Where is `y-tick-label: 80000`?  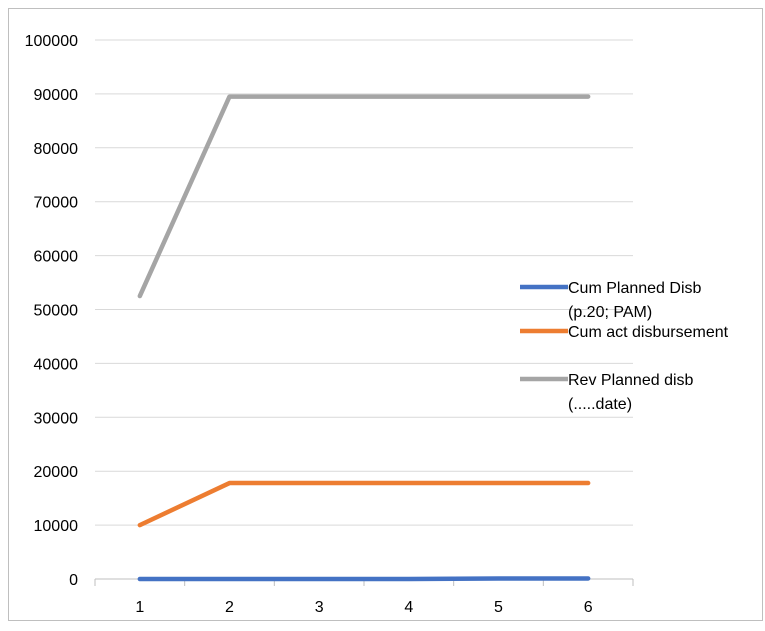 y-tick-label: 80000 is located at coordinates (56, 149).